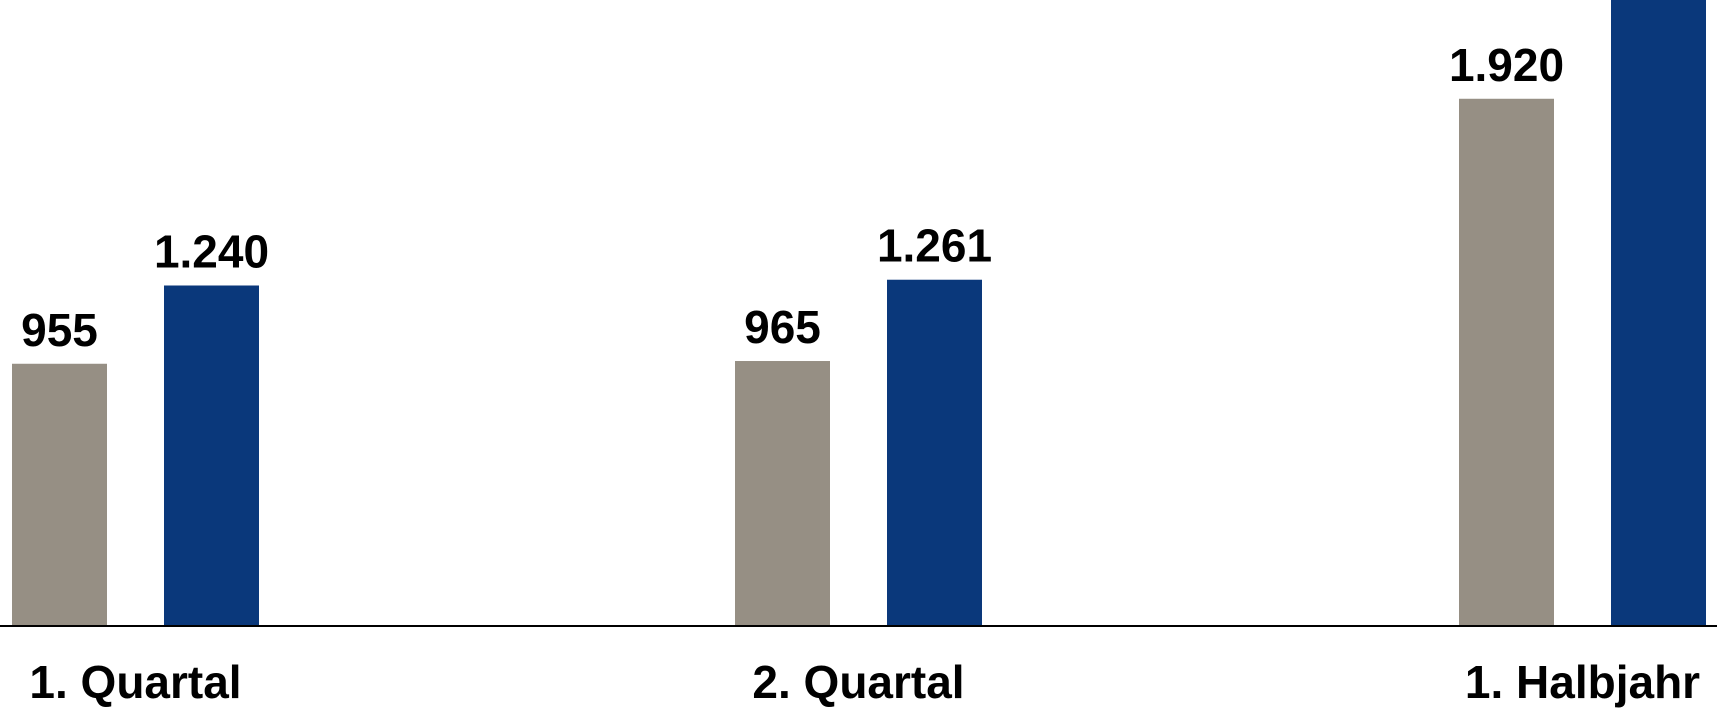 This screenshot has width=1717, height=708. Describe the element at coordinates (135, 682) in the screenshot. I see `category-label-1: 1. Quartal` at that location.